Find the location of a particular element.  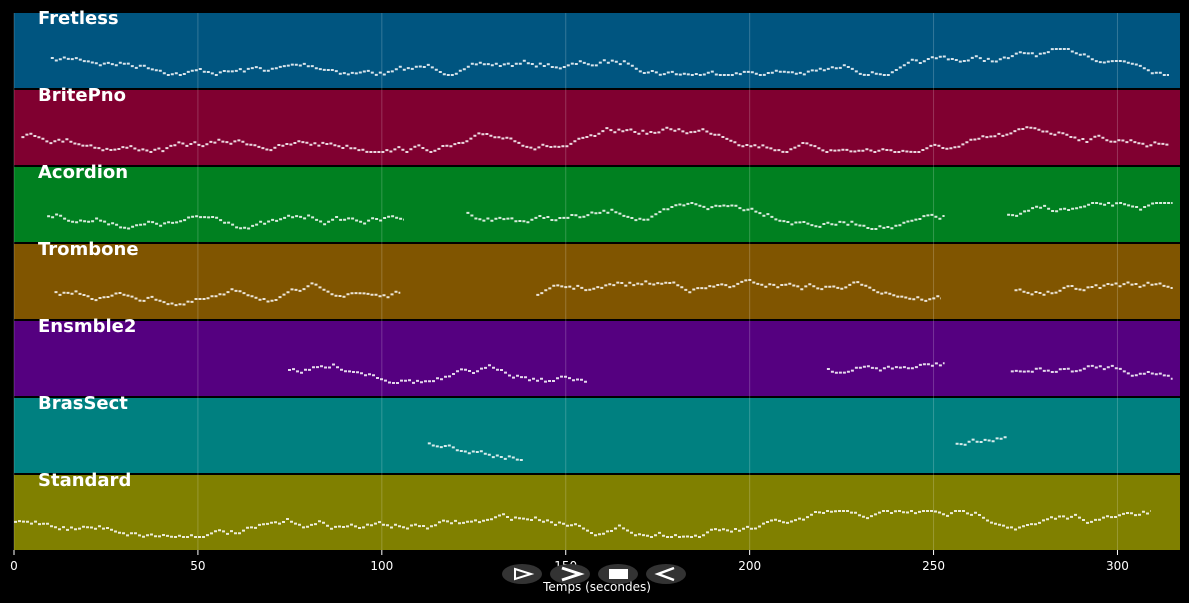

button-back is located at coordinates (666, 574).